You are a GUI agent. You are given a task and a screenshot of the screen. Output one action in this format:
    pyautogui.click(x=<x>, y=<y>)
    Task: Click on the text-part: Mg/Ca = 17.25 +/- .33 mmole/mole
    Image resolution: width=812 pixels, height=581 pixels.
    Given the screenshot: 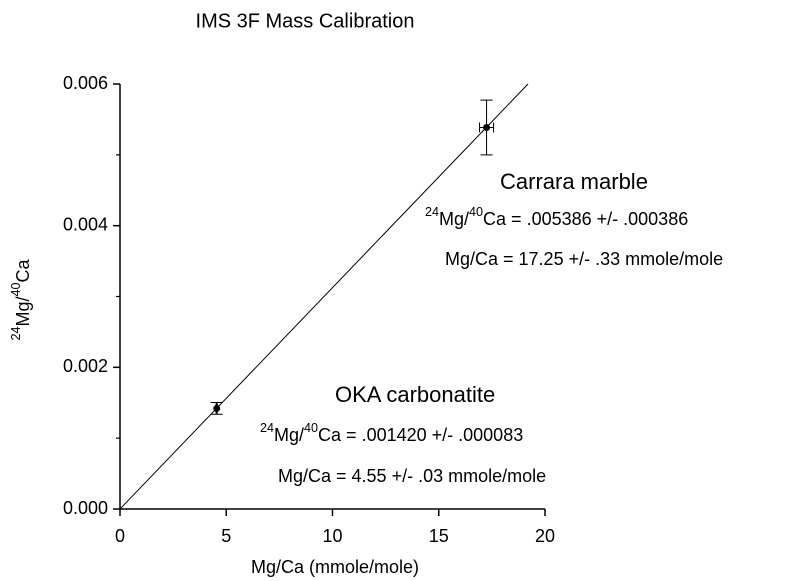 What is the action you would take?
    pyautogui.click(x=584, y=259)
    